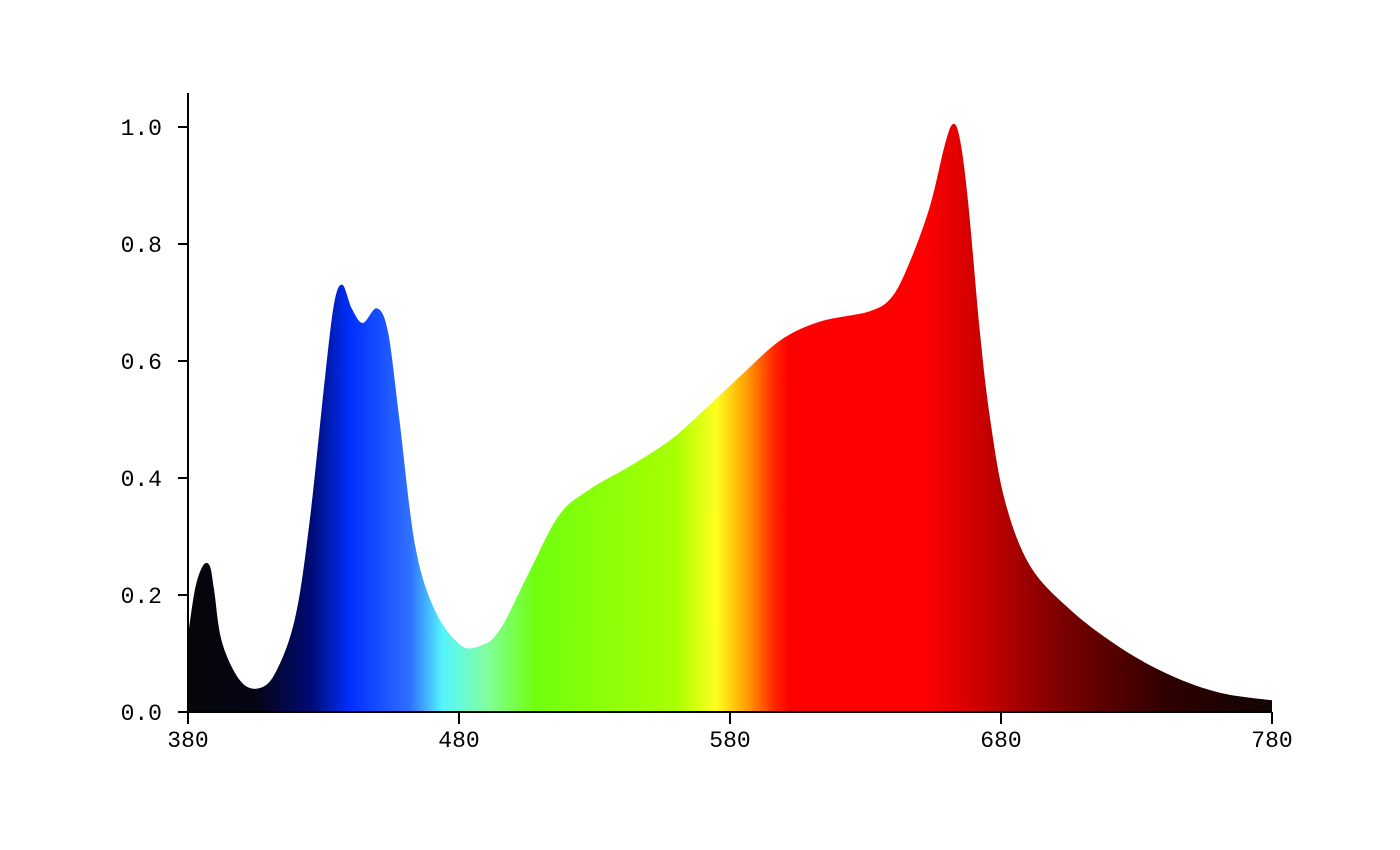 The height and width of the screenshot is (850, 1400). Describe the element at coordinates (1271, 741) in the screenshot. I see `x-tick-label: 780` at that location.